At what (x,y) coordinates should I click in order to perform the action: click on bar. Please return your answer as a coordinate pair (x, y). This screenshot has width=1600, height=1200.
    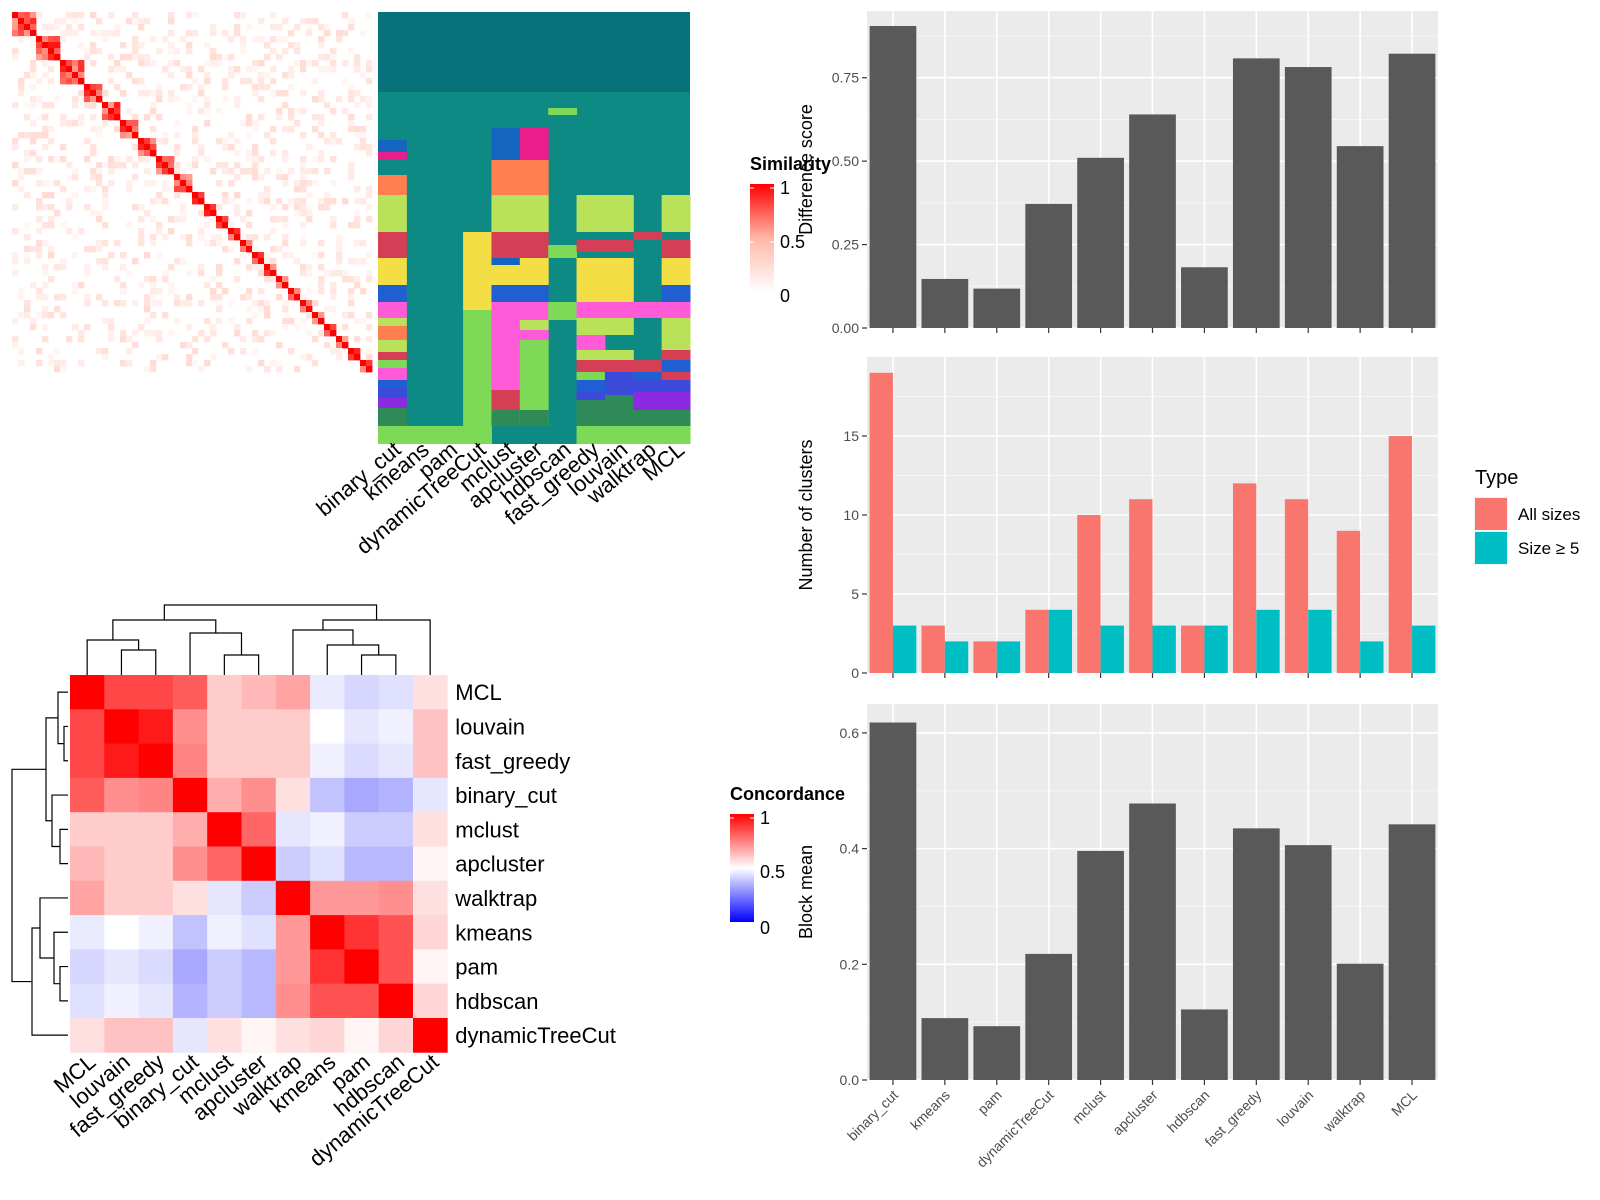
    Looking at the image, I should click on (1141, 586).